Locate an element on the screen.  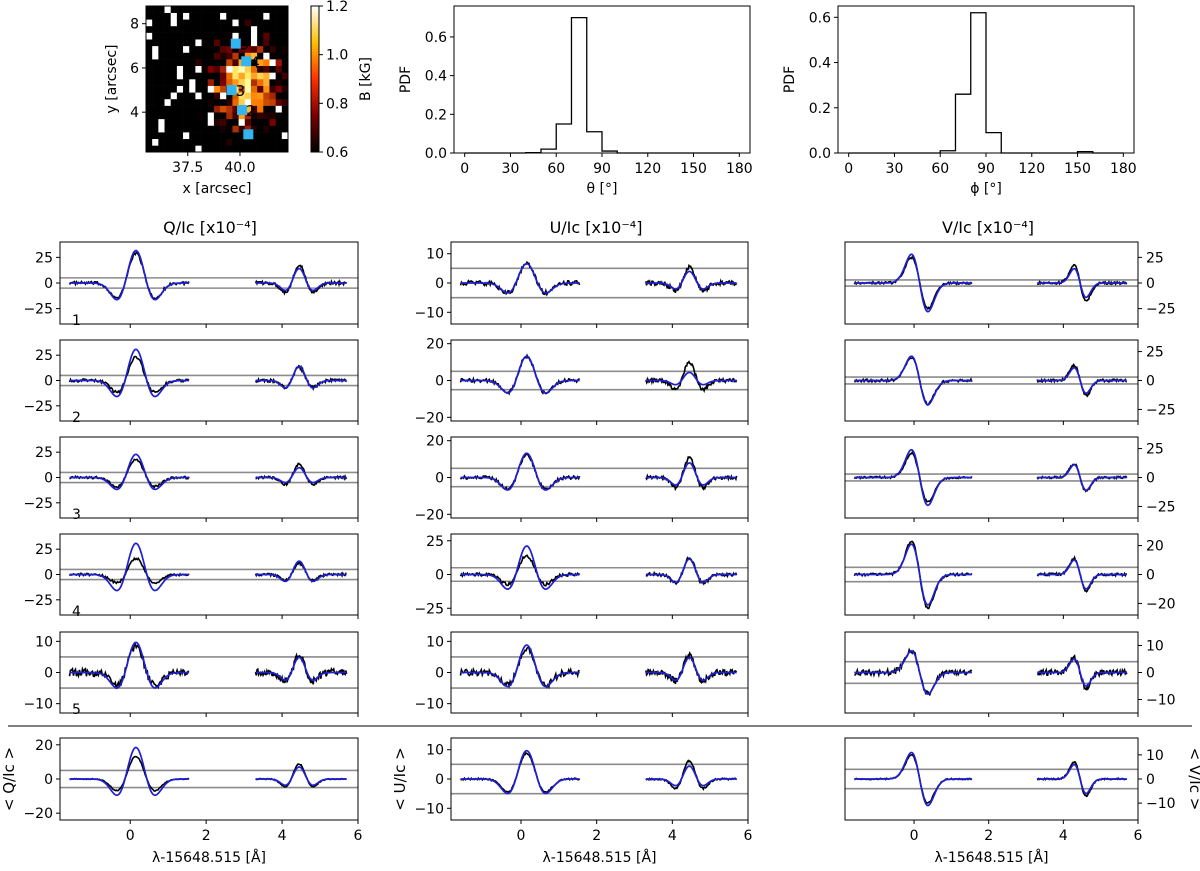
r5-V-y-tick-label: 10 is located at coordinates (1155, 647).